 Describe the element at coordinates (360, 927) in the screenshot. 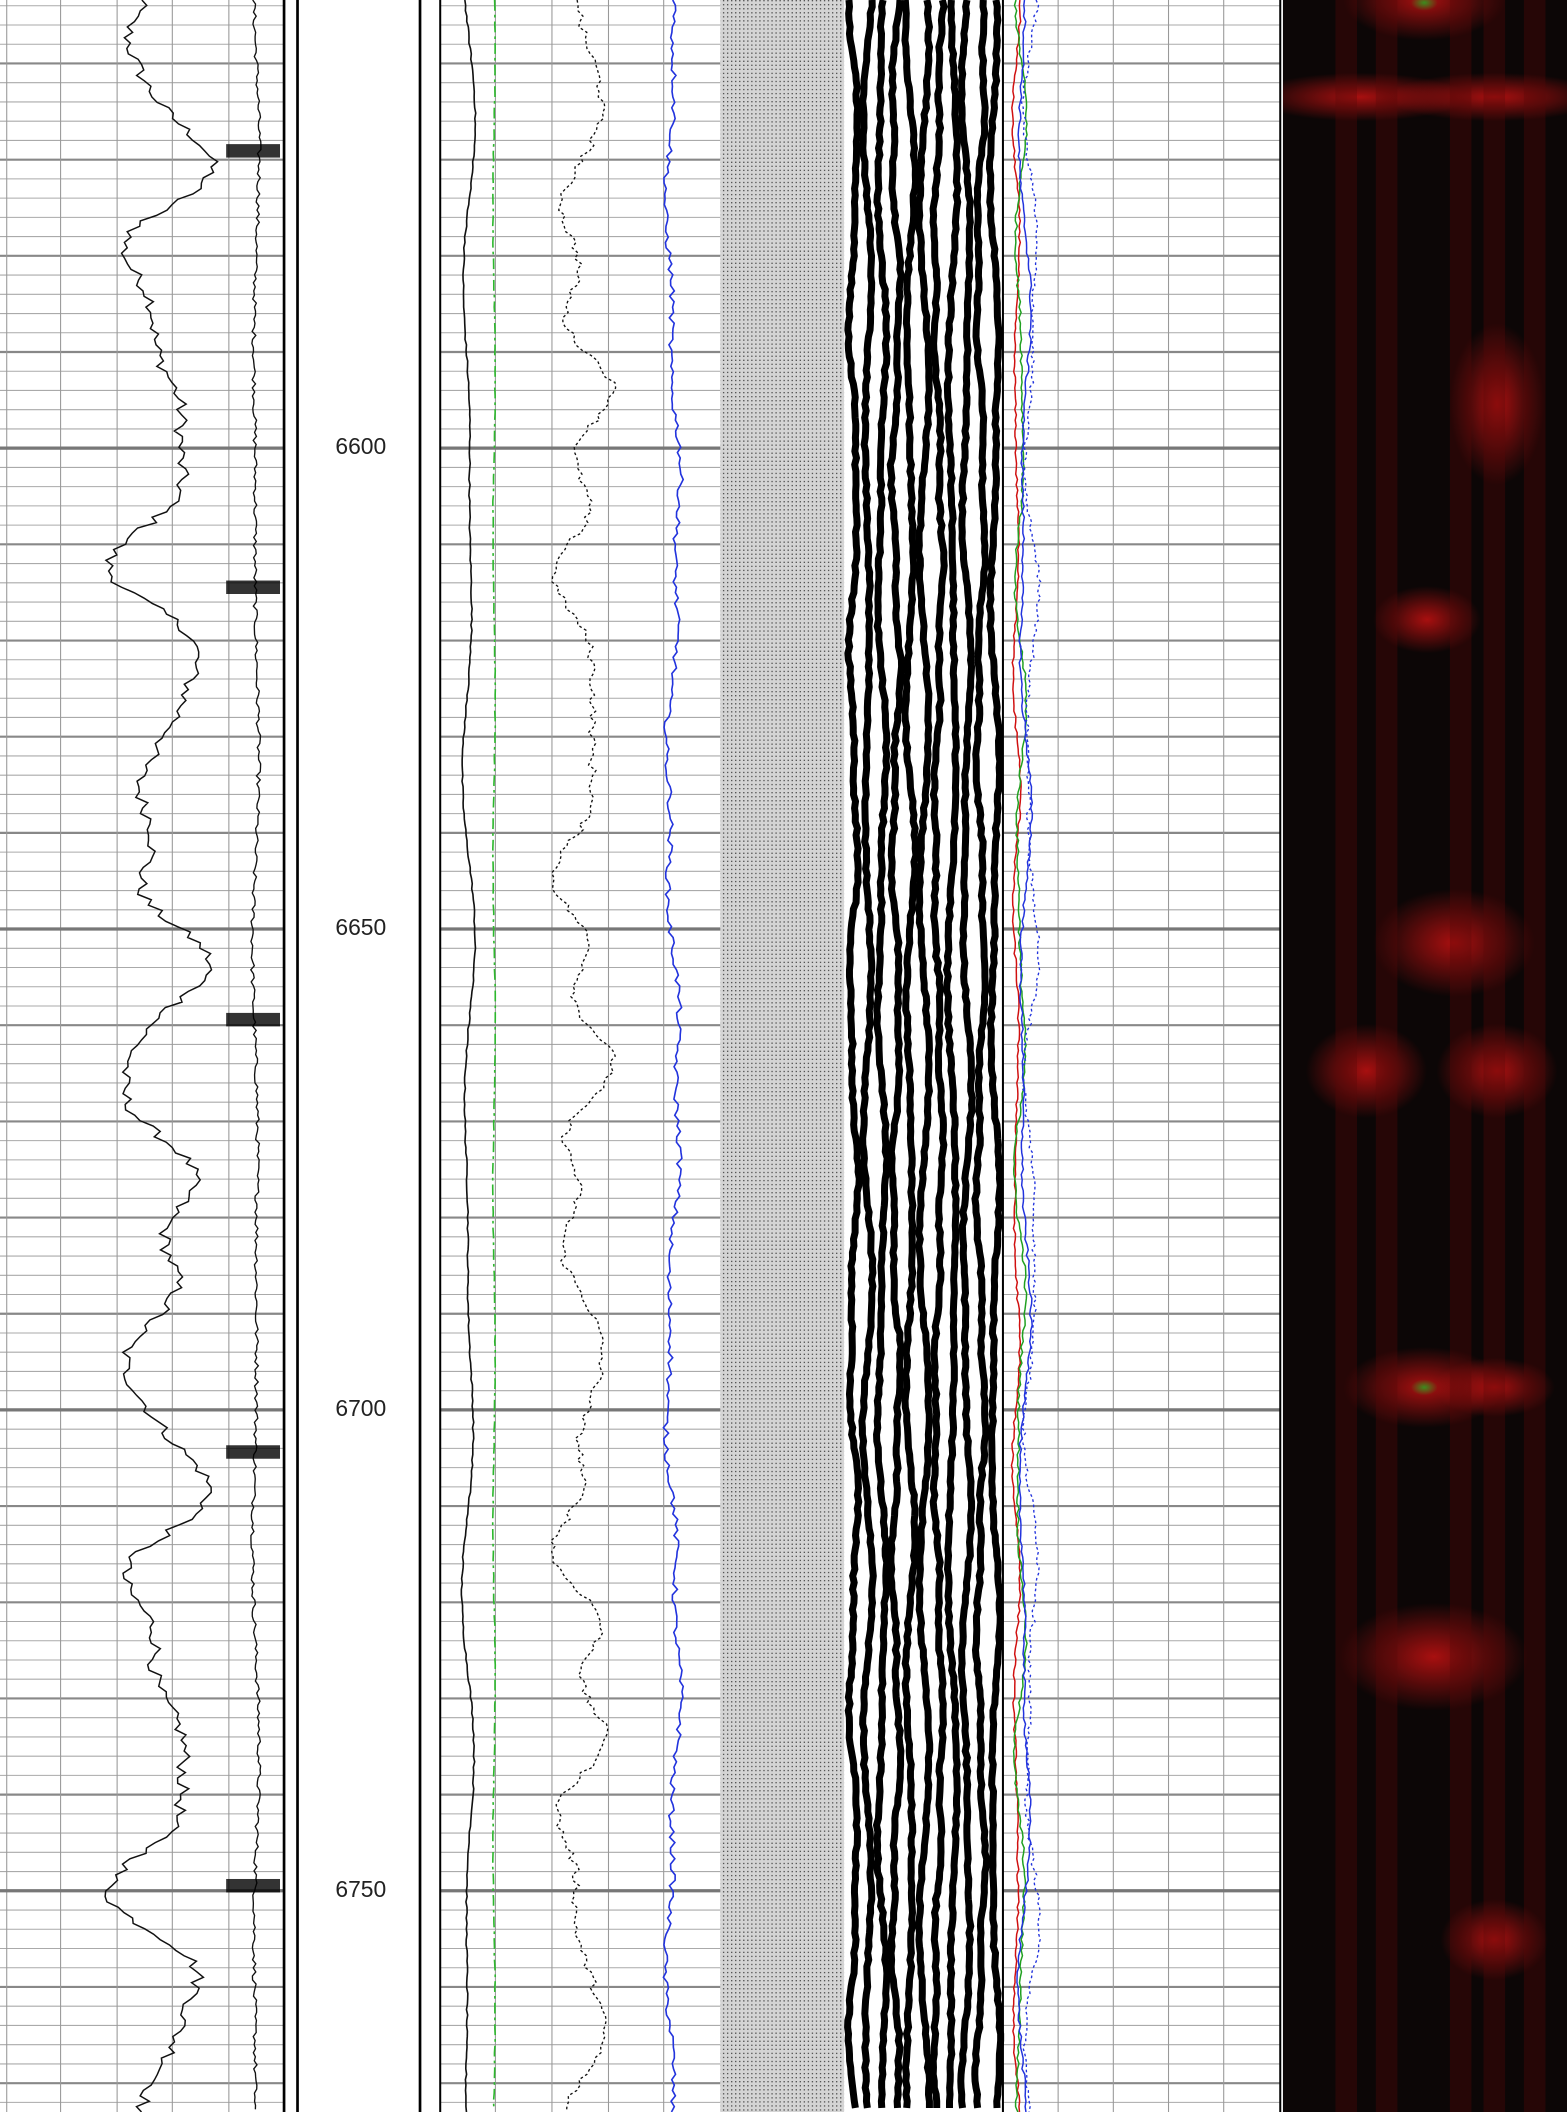

I see `depth-label: 6650` at that location.